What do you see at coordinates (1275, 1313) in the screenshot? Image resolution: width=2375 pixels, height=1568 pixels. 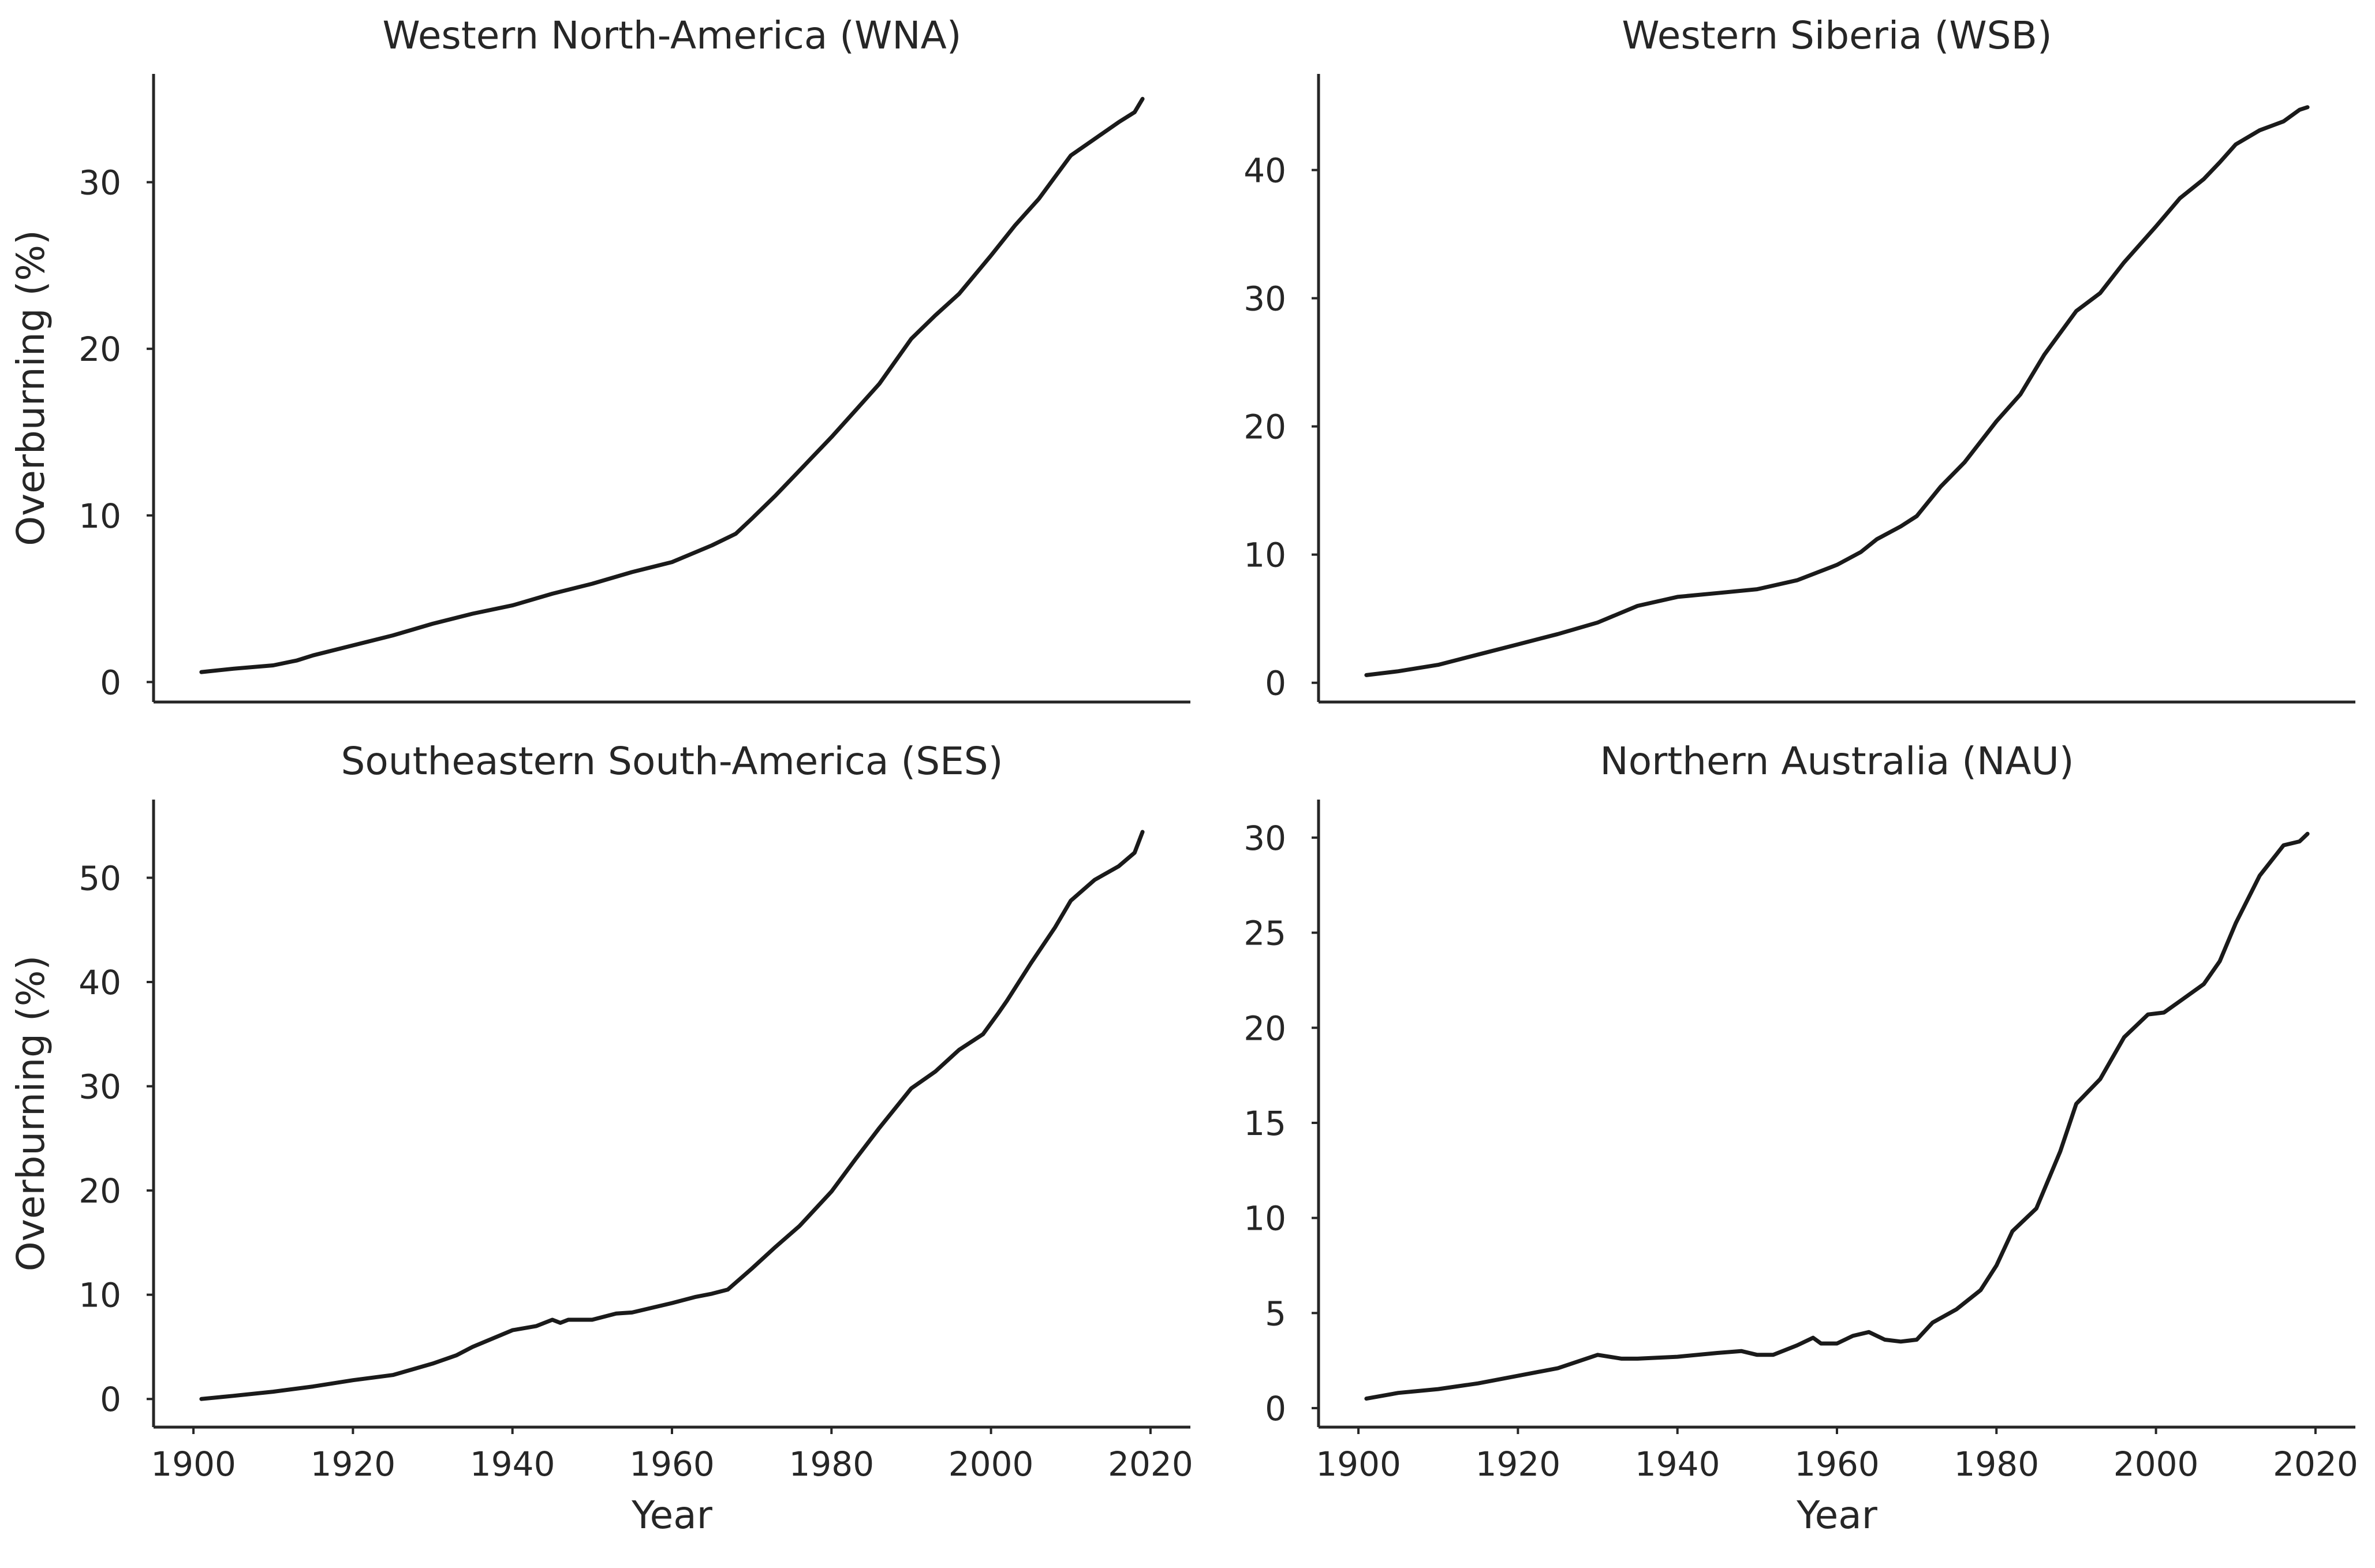 I see `y-tick-label: 5` at bounding box center [1275, 1313].